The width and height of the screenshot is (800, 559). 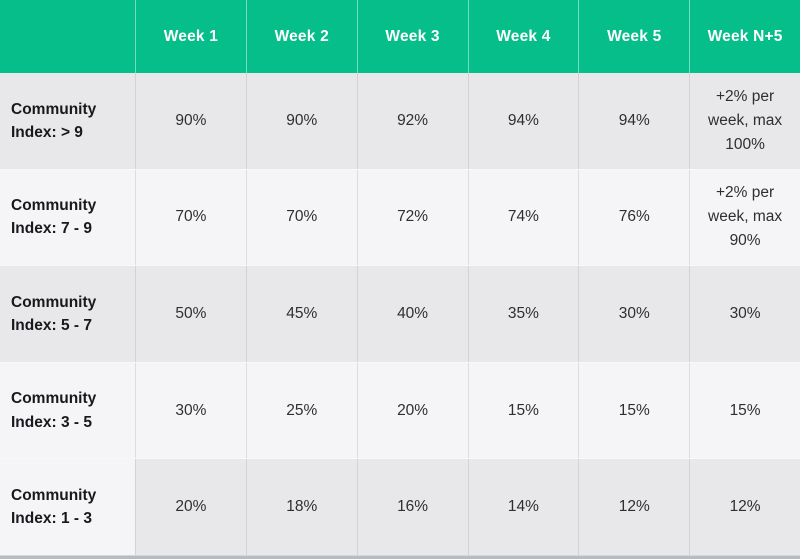 I want to click on row-label: Community Index: 3 - 5, so click(x=67, y=410).